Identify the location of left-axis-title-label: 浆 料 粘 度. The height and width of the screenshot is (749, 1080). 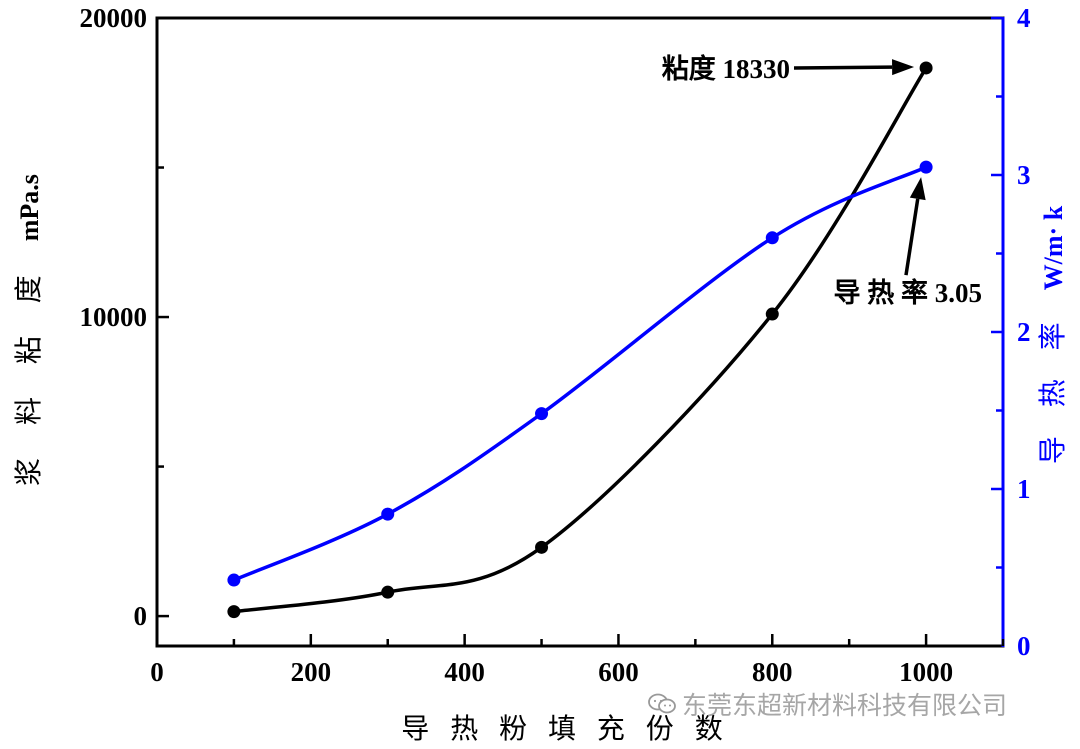
(28, 374).